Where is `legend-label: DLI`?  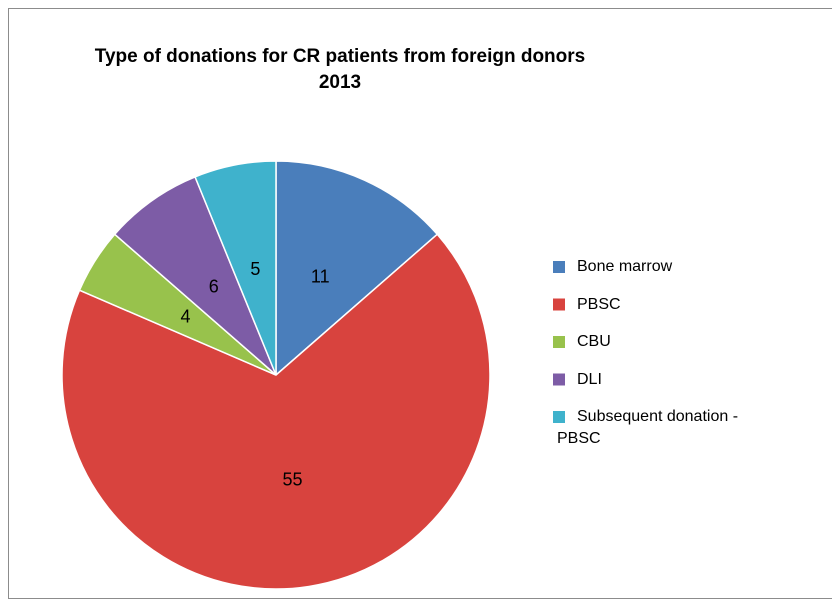
legend-label: DLI is located at coordinates (589, 379).